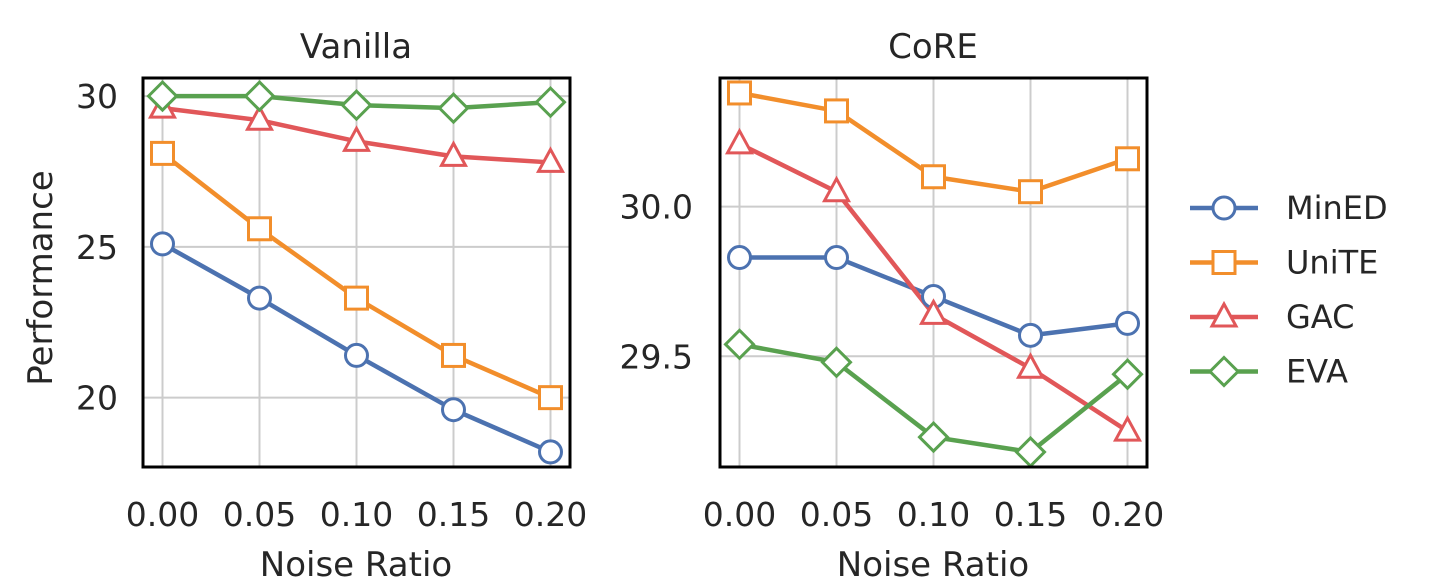 Image resolution: width=1435 pixels, height=588 pixels. What do you see at coordinates (1269, 372) in the screenshot?
I see `legend-item-eva: EVA` at bounding box center [1269, 372].